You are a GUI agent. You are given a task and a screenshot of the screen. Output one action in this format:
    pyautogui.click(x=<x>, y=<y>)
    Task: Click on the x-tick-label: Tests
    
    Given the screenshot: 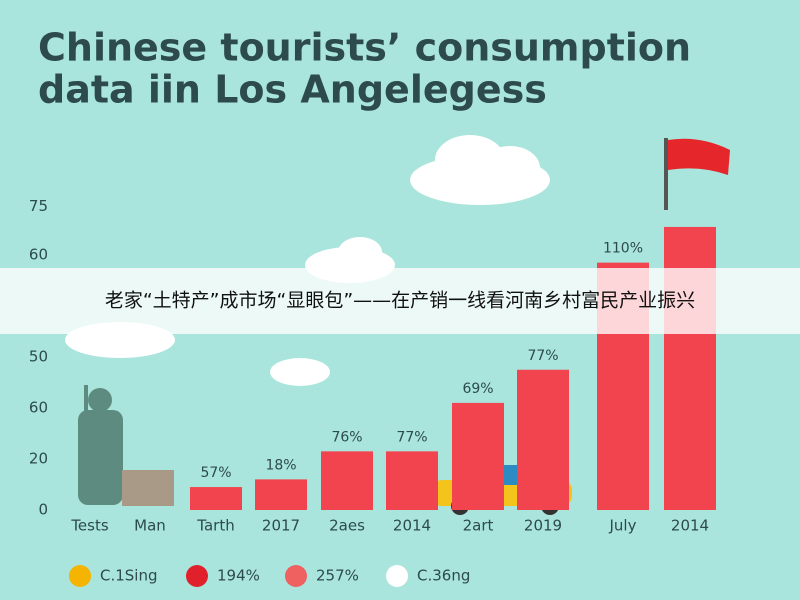 What is the action you would take?
    pyautogui.click(x=89, y=526)
    